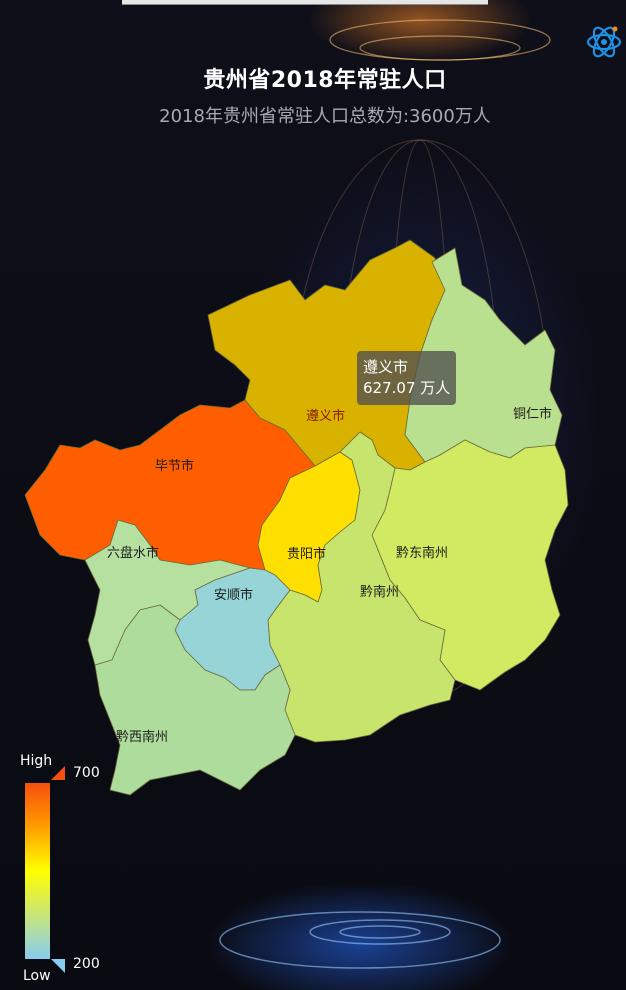  What do you see at coordinates (325, 116) in the screenshot?
I see `chart-subtitle: 2018年贵州省常驻人口总数为:3600万人` at bounding box center [325, 116].